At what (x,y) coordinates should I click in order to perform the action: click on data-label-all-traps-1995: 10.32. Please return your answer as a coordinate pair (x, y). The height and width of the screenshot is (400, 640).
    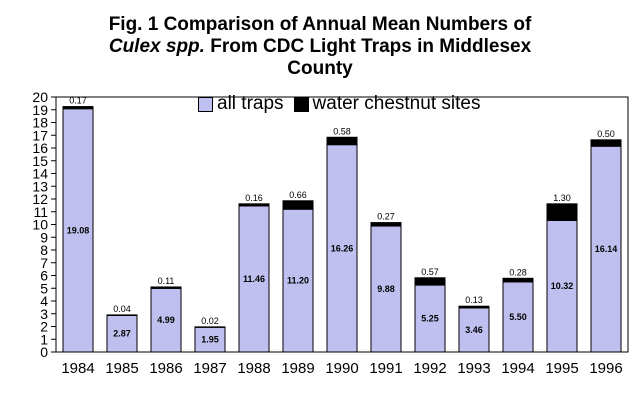
    Looking at the image, I should click on (562, 286).